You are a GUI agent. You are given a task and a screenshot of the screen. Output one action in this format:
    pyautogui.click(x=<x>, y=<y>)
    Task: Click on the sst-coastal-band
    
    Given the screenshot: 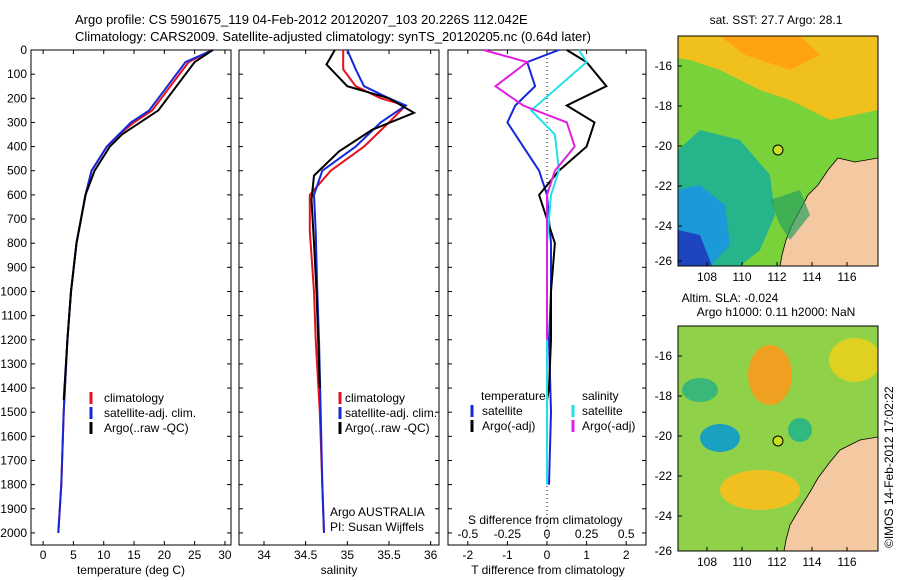 What is the action you would take?
    pyautogui.click(x=790, y=215)
    